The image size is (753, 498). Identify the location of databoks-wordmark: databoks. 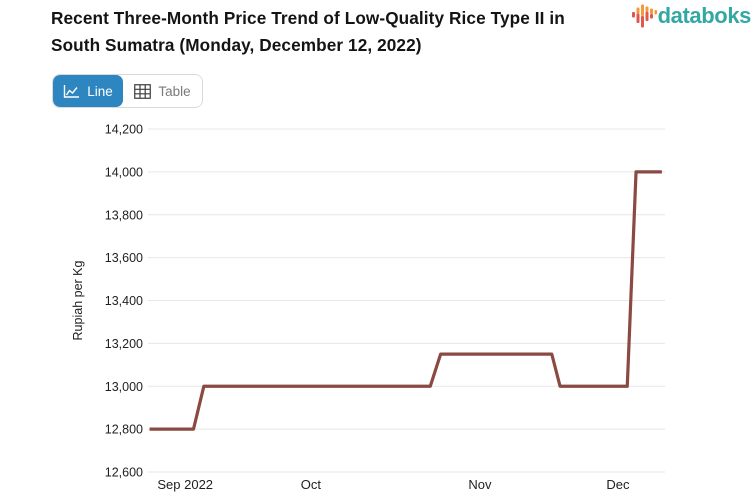
(704, 15).